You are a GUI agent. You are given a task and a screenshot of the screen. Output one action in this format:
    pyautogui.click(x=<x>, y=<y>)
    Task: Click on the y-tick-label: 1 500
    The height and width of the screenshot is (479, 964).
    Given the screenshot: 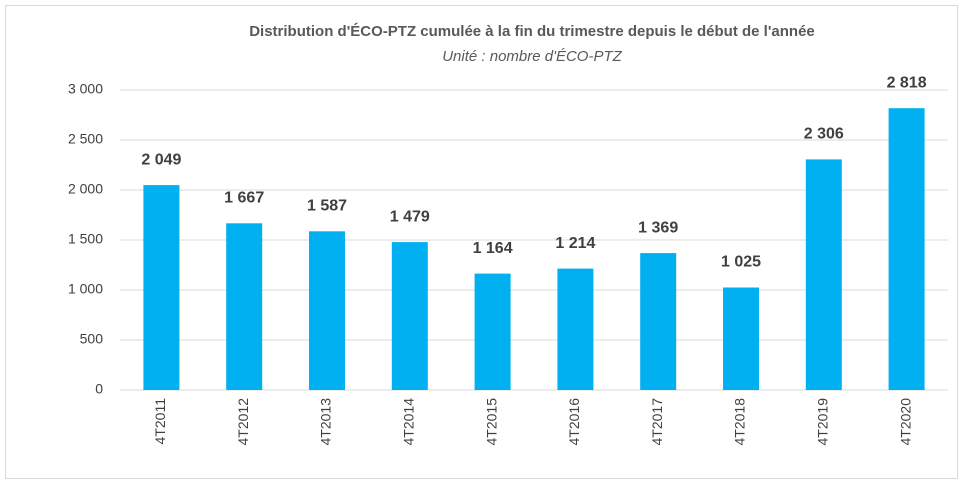 What is the action you would take?
    pyautogui.click(x=85, y=239)
    